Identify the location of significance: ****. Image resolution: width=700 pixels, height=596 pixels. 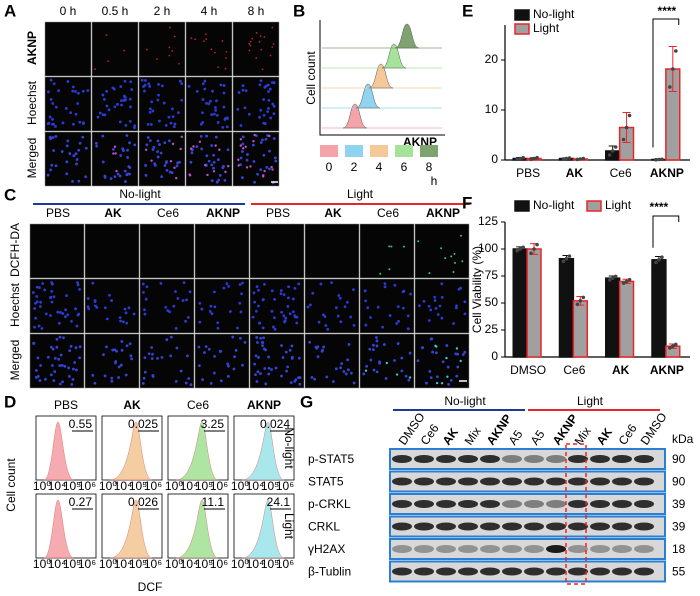
(667, 11).